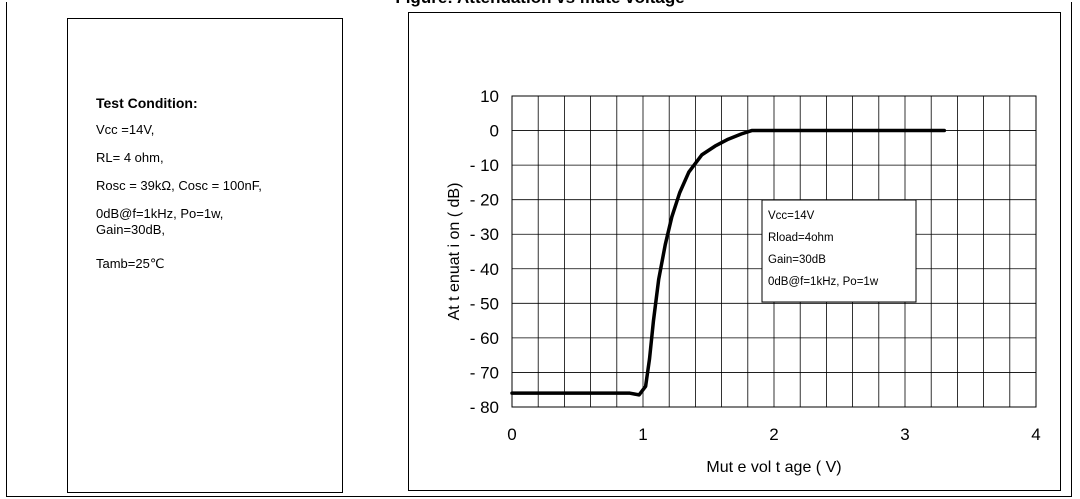 The width and height of the screenshot is (1080, 499). What do you see at coordinates (791, 216) in the screenshot?
I see `annotation-line: Vcc=14V` at bounding box center [791, 216].